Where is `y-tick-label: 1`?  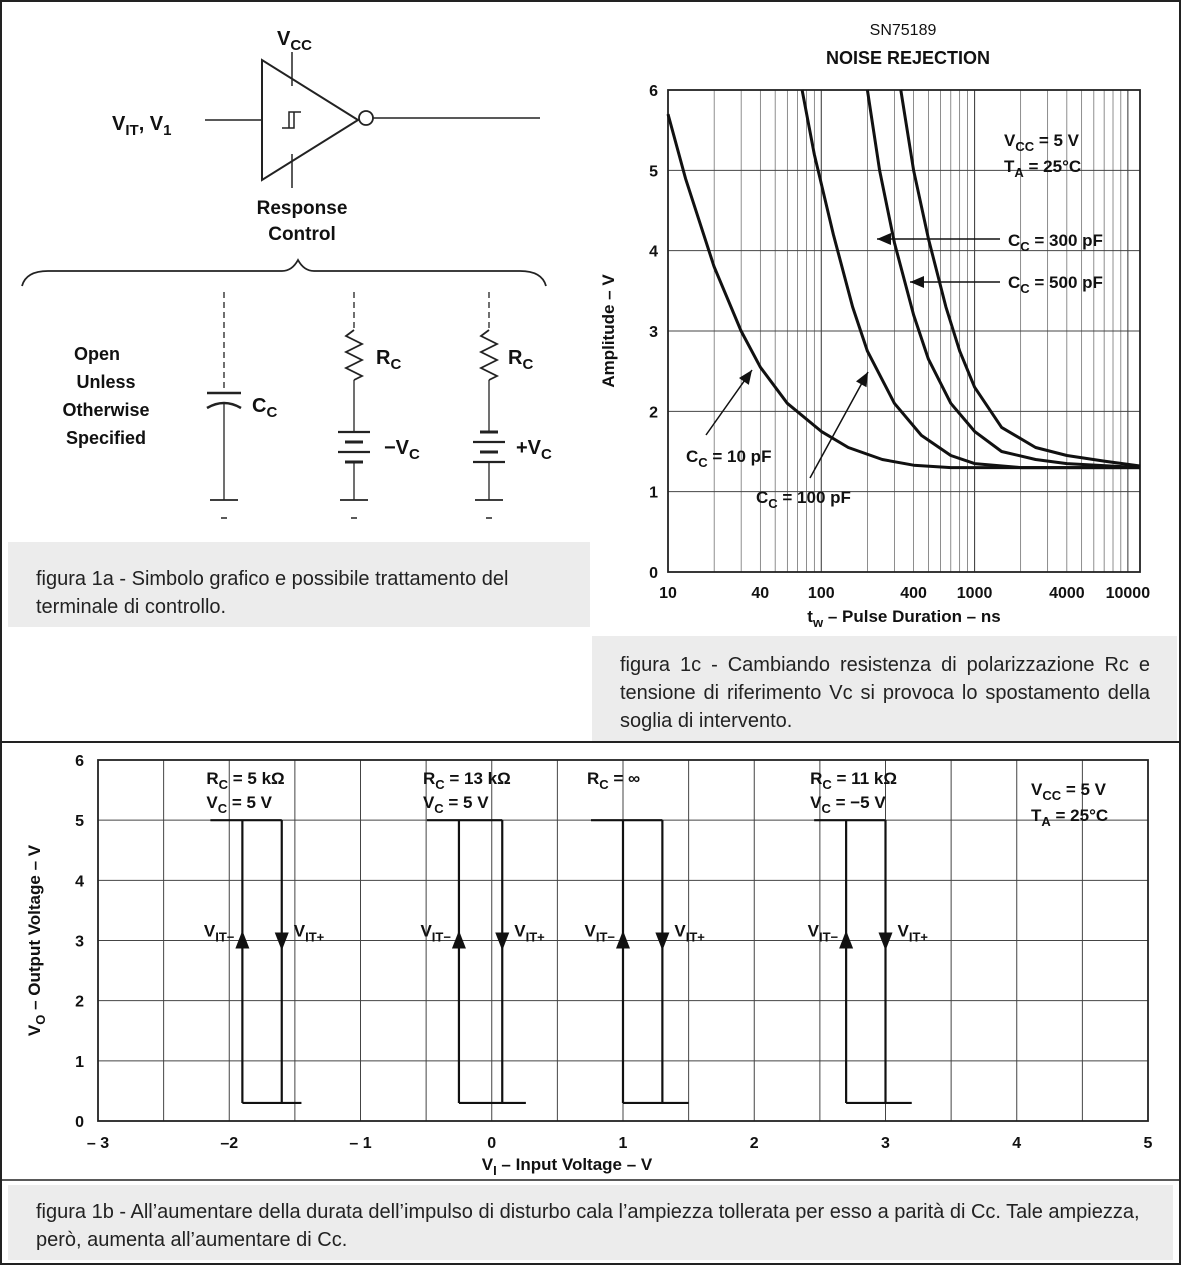 y-tick-label: 1 is located at coordinates (79, 1062).